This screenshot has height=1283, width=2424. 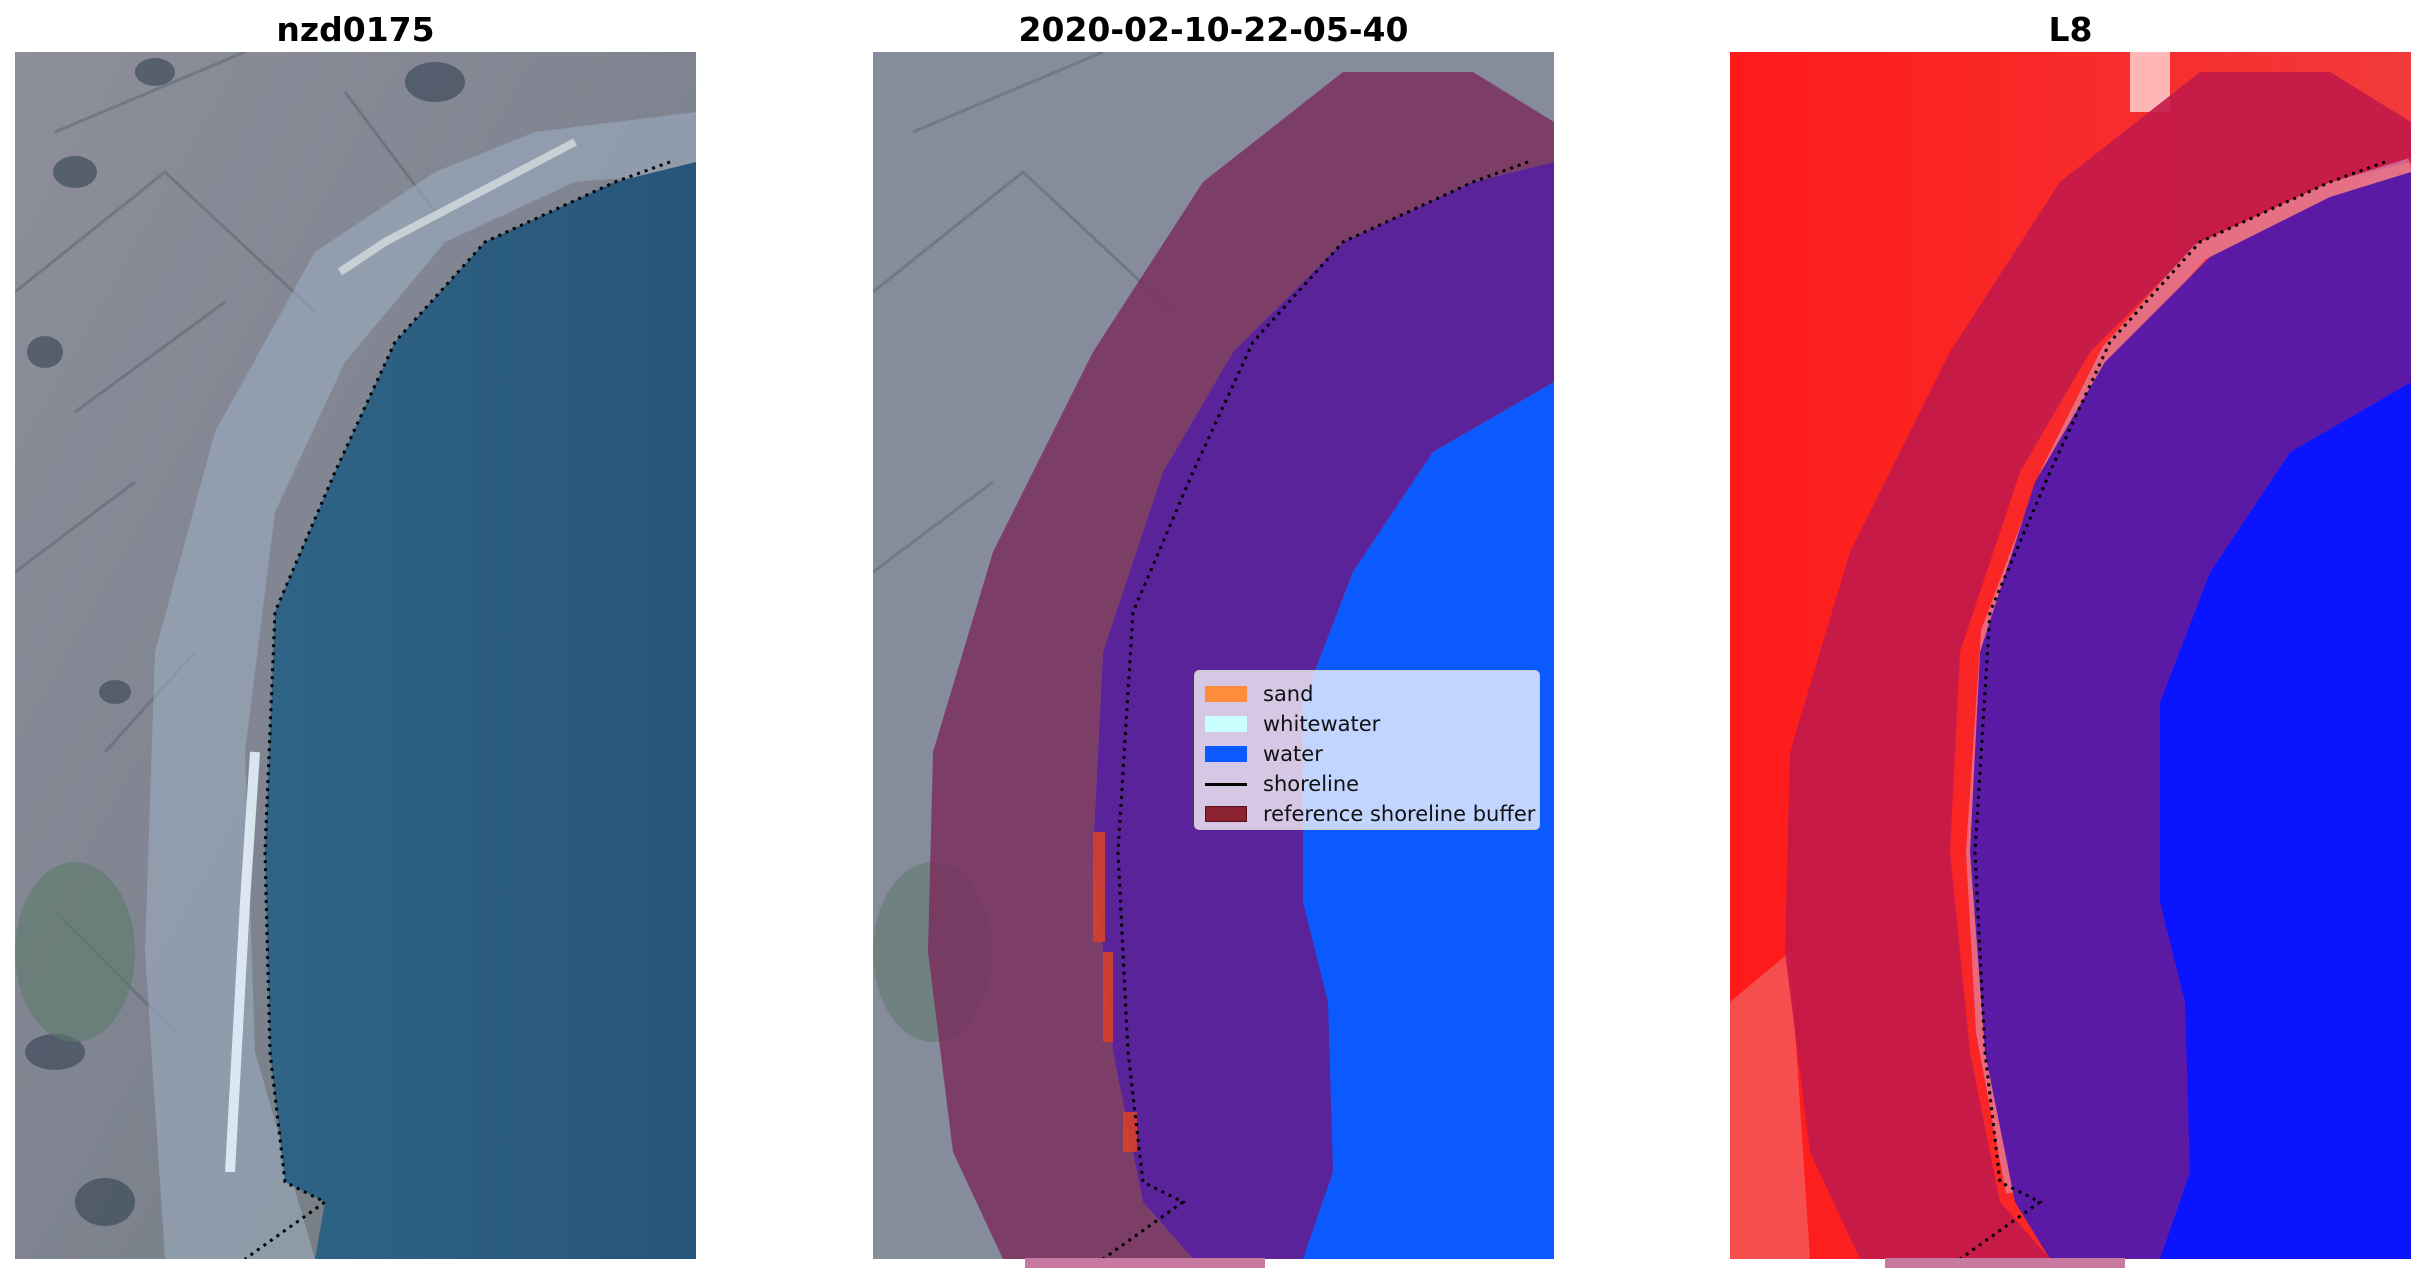 I want to click on legend-label: water, so click(x=1293, y=754).